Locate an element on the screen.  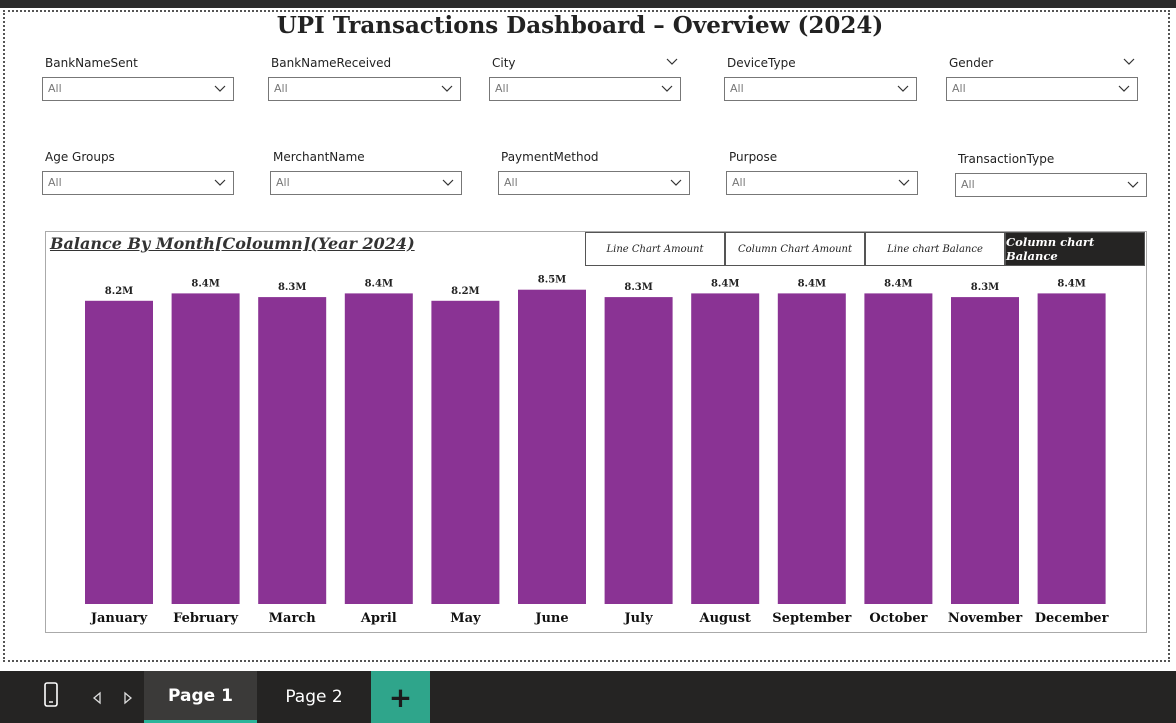
bar-august is located at coordinates (725, 448).